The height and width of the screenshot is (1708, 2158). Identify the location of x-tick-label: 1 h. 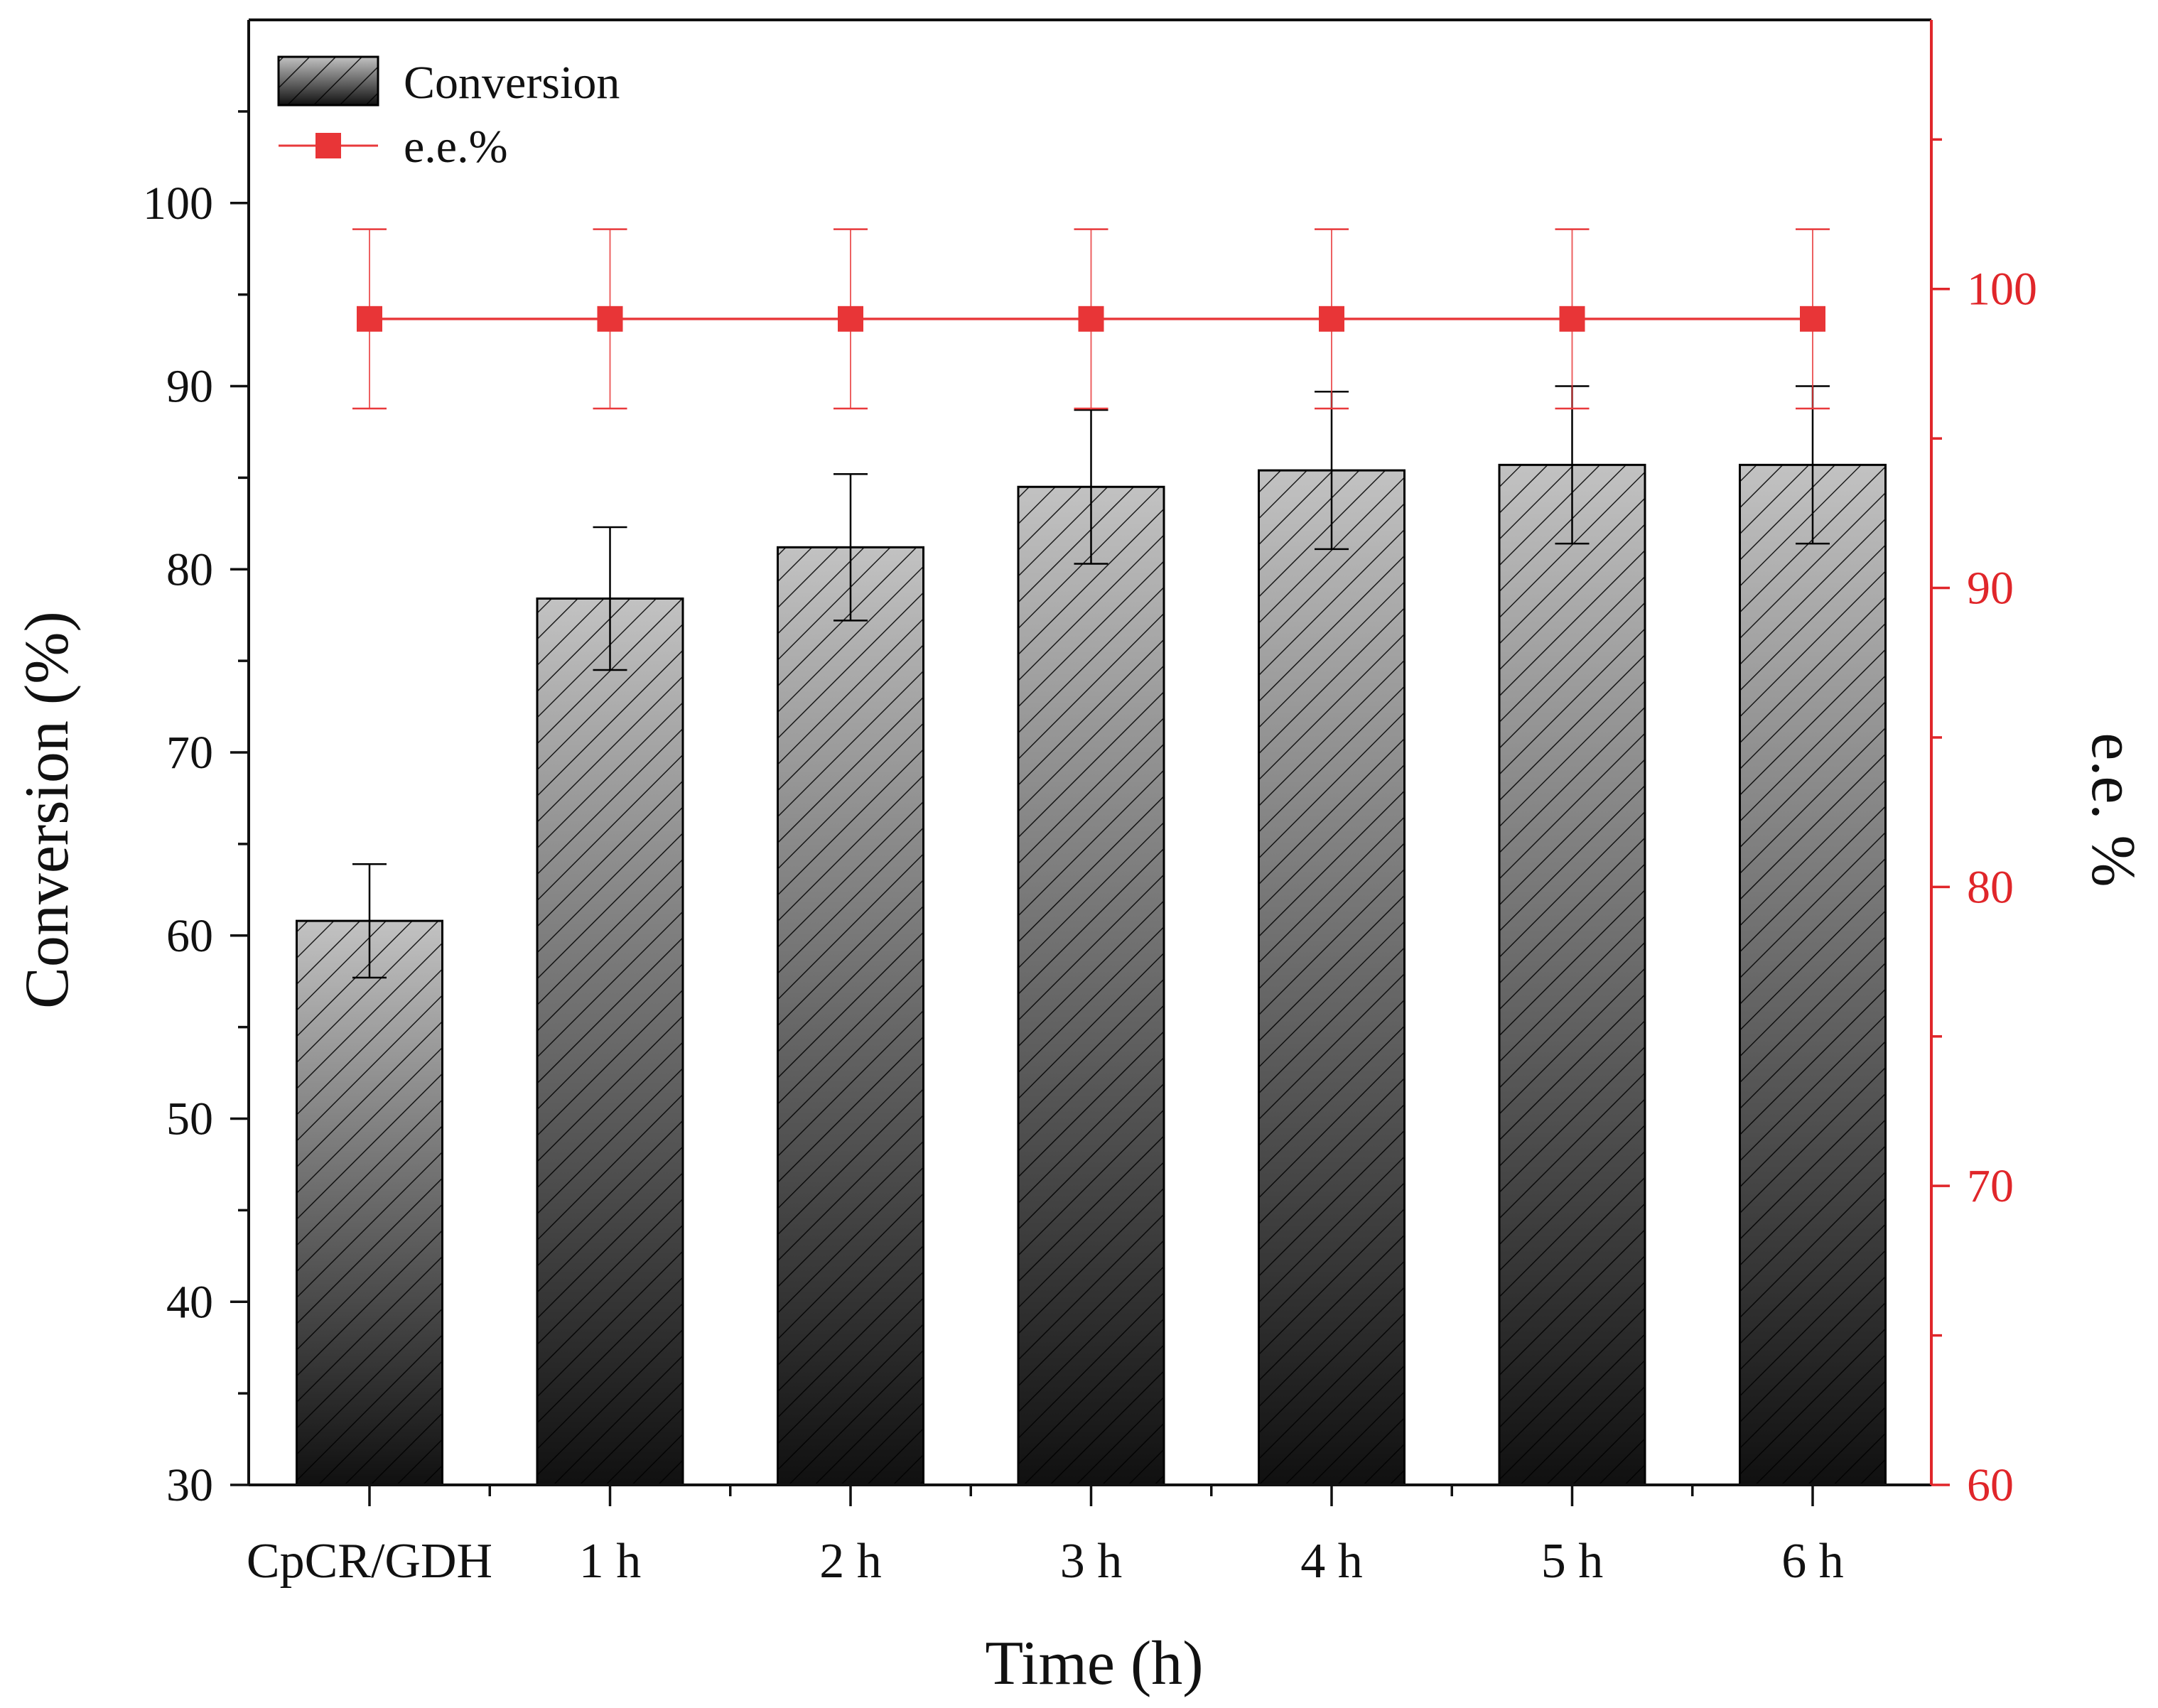
(610, 1562).